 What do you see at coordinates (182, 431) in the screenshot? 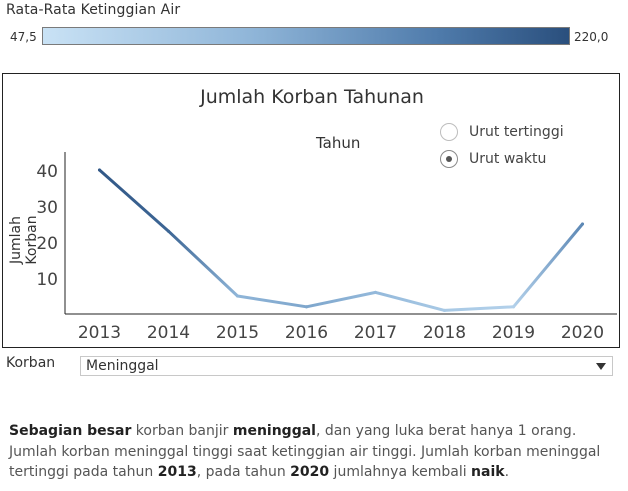
I see `summary-segment: korban banjir` at bounding box center [182, 431].